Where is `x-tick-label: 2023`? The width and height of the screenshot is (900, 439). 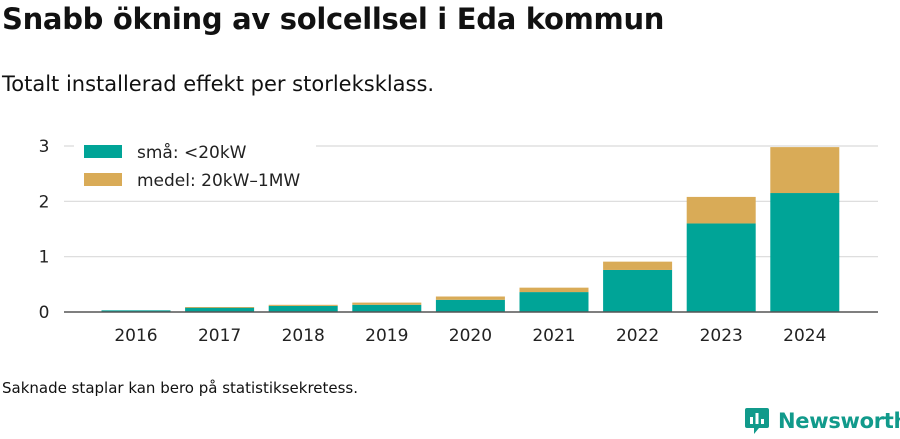 x-tick-label: 2023 is located at coordinates (721, 336).